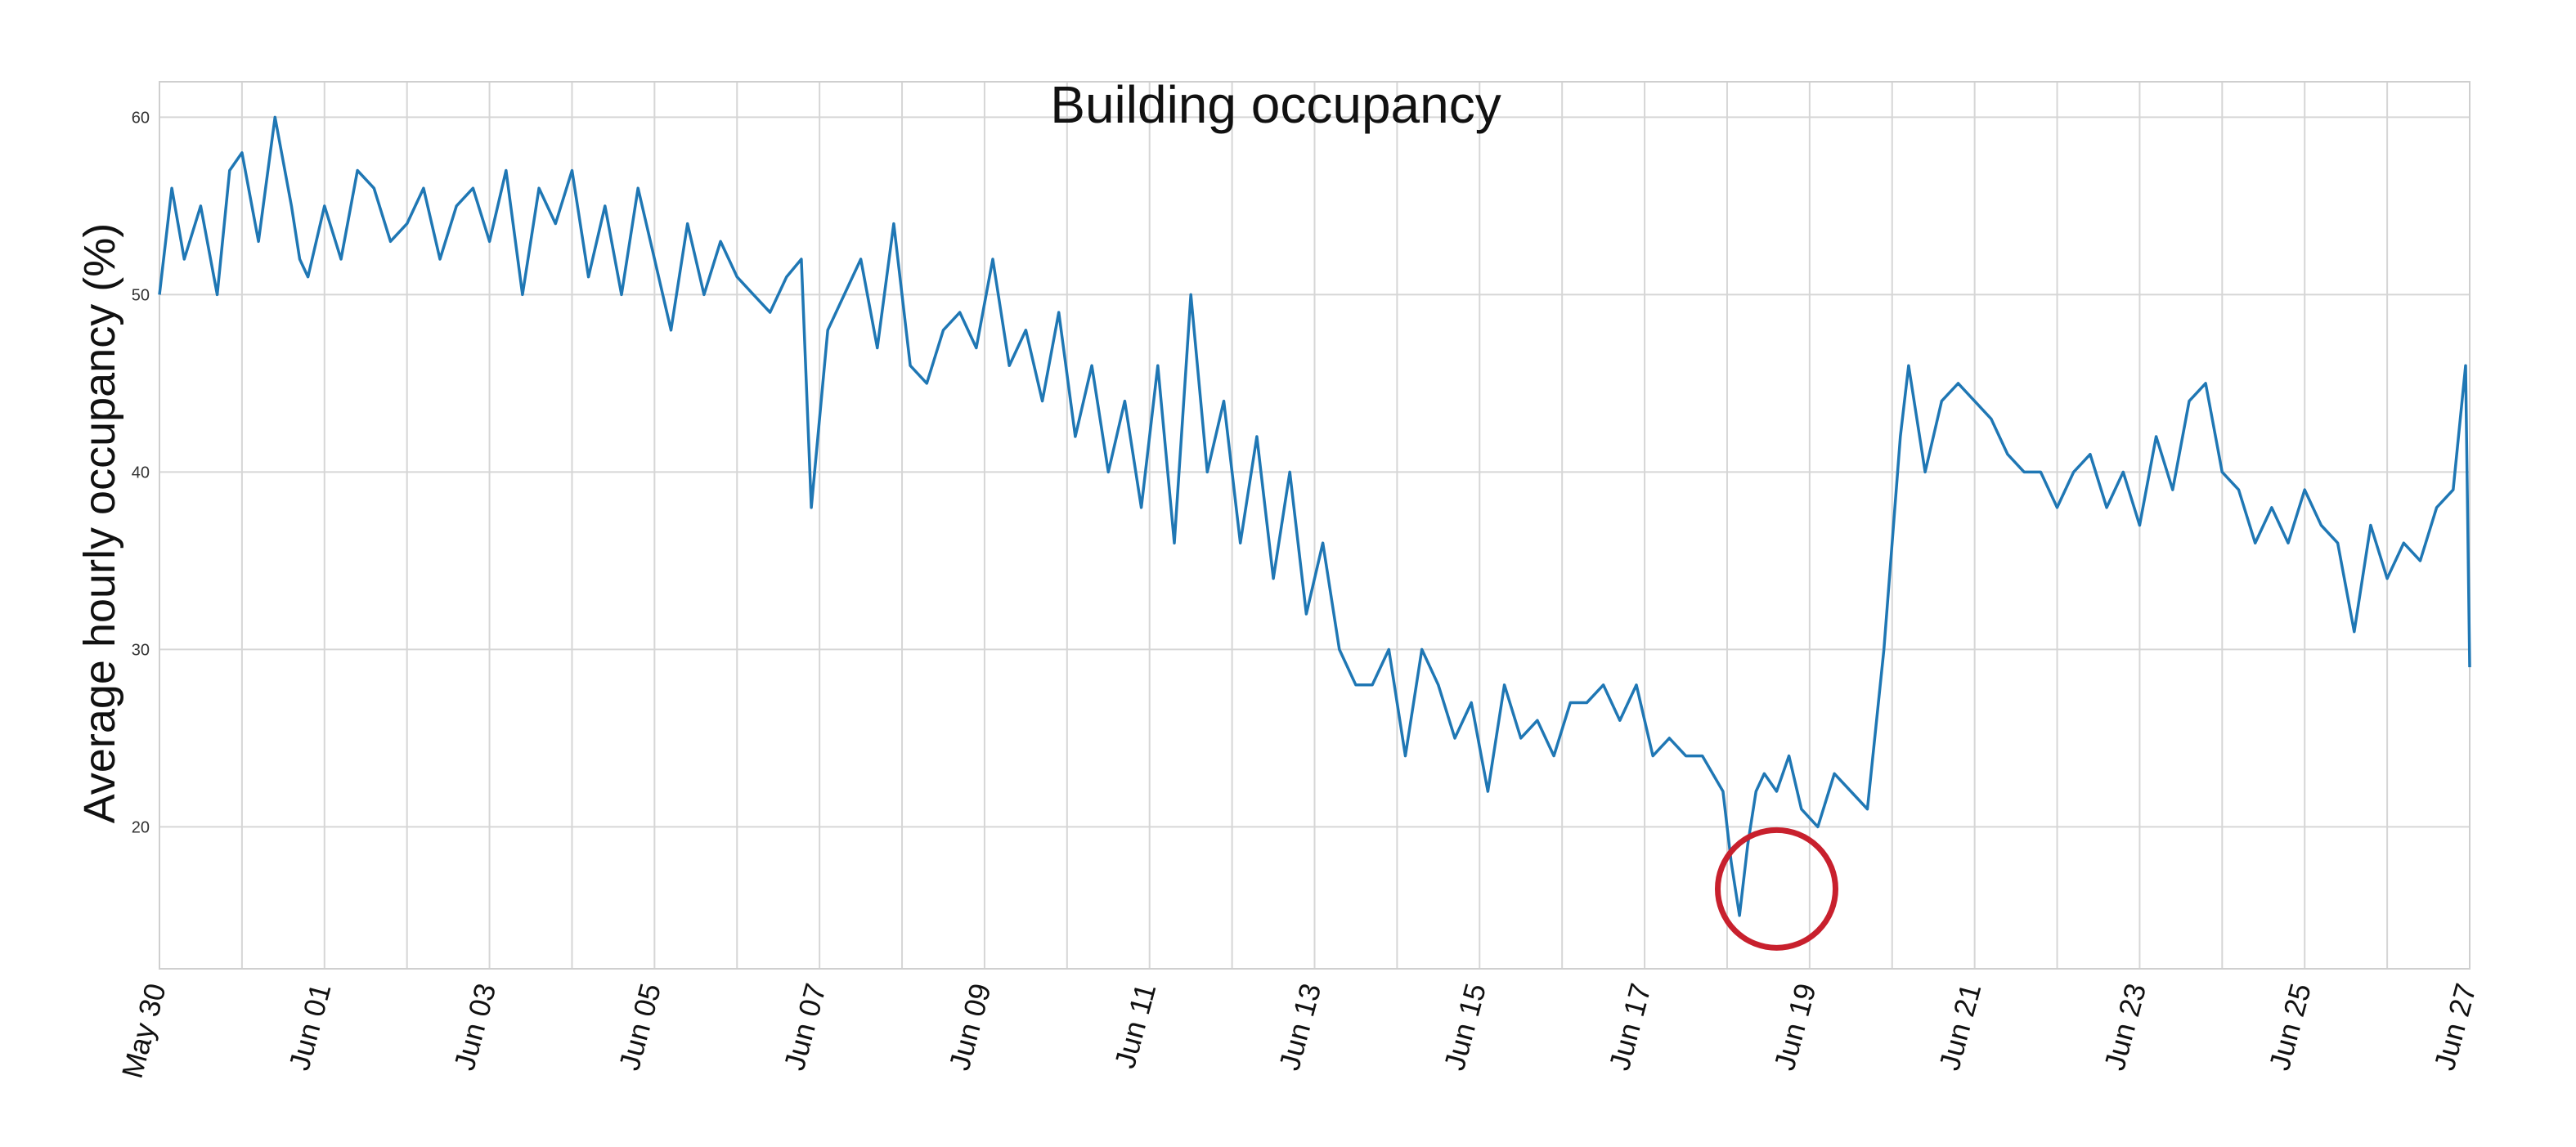  I want to click on x-tick-label: Jun 01, so click(310, 1026).